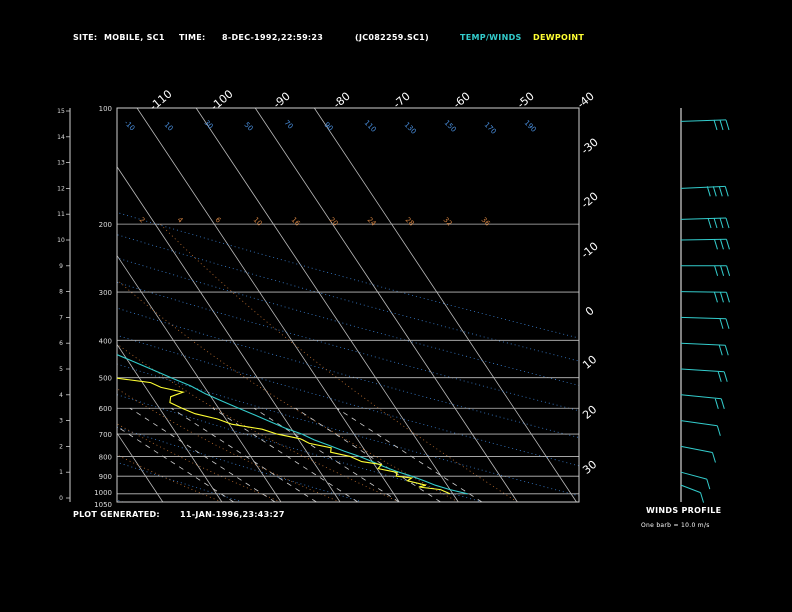  What do you see at coordinates (258, 222) in the screenshot?
I see `mixing-ratio-label: 10` at bounding box center [258, 222].